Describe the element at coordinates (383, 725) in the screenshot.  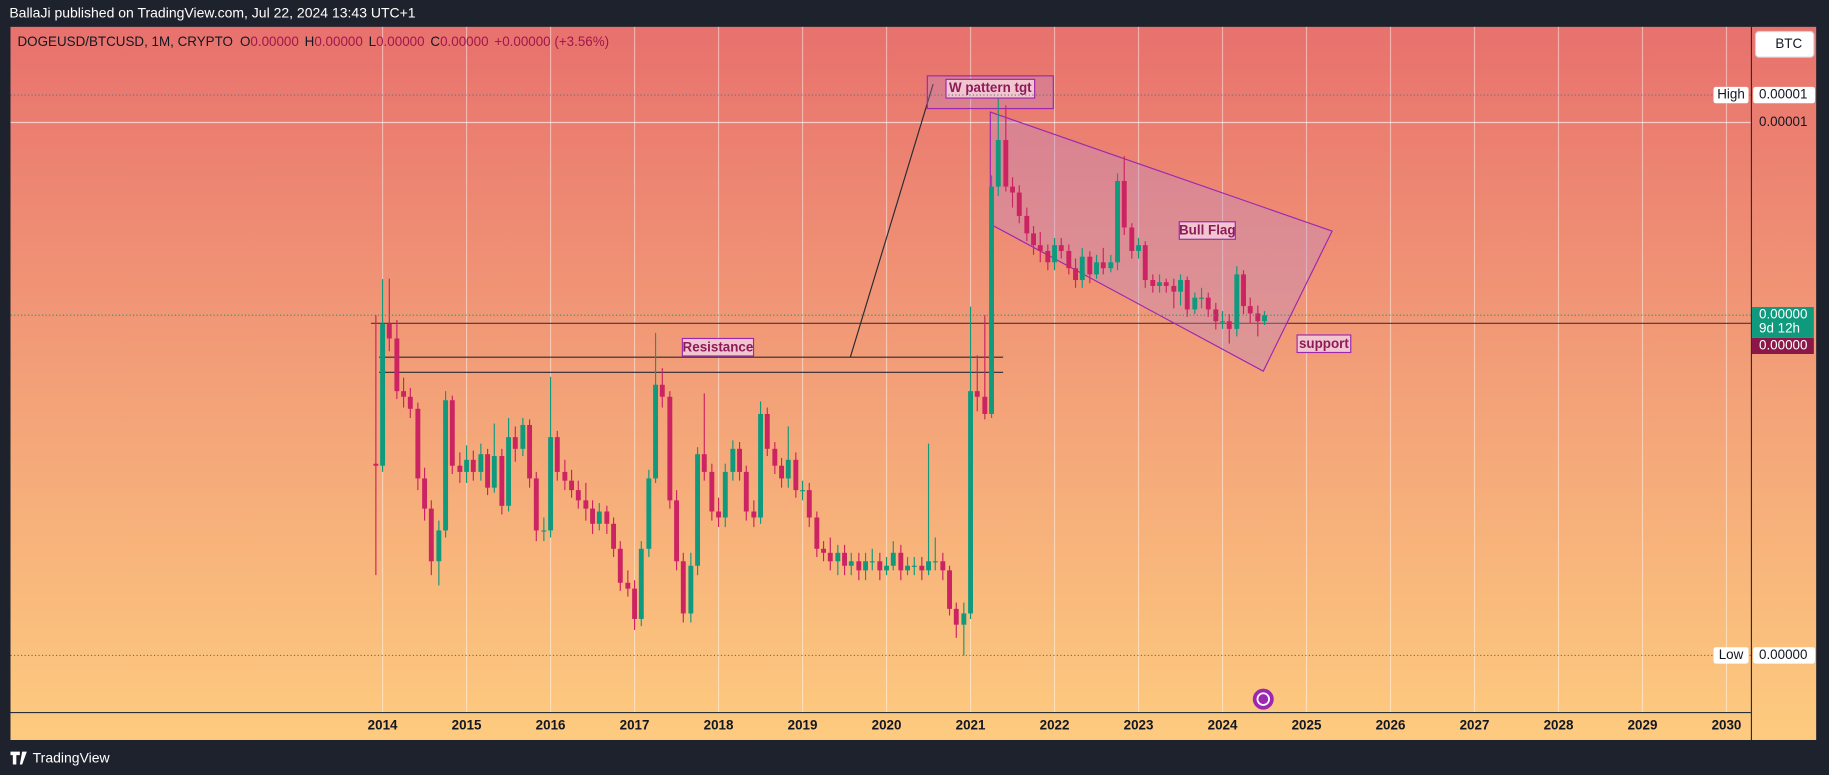
I see `x-tick-label: 2014` at that location.